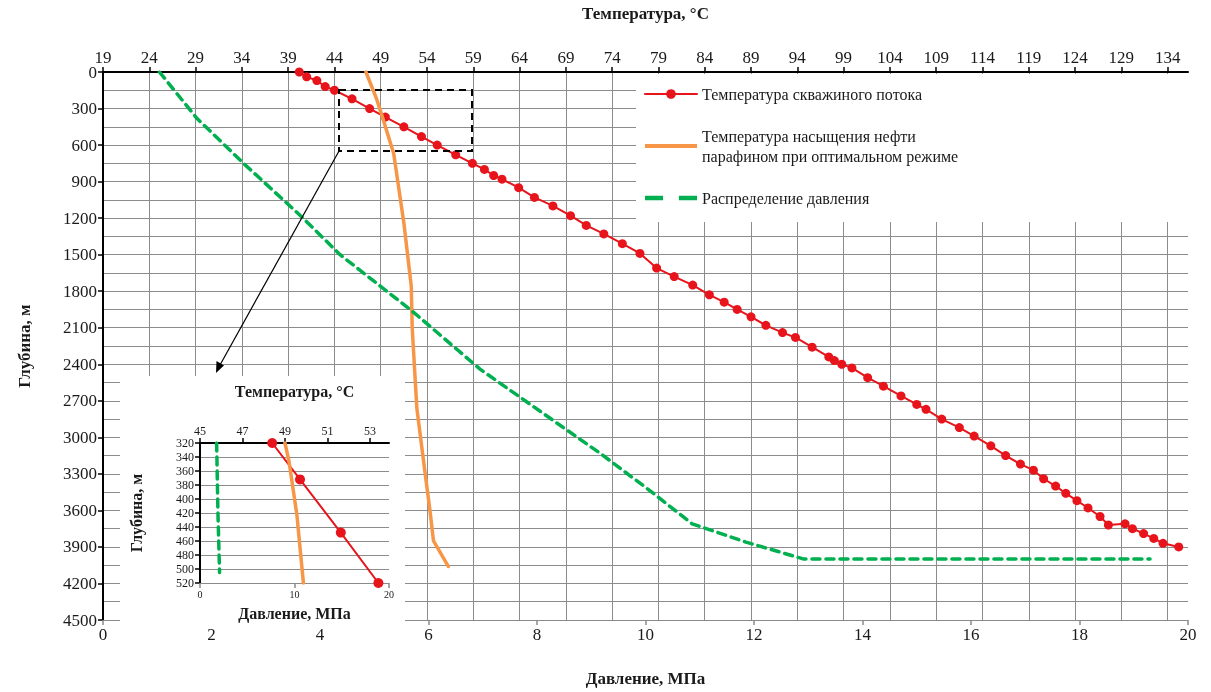 The height and width of the screenshot is (692, 1211). I want to click on x2-tick-label: 84, so click(705, 57).